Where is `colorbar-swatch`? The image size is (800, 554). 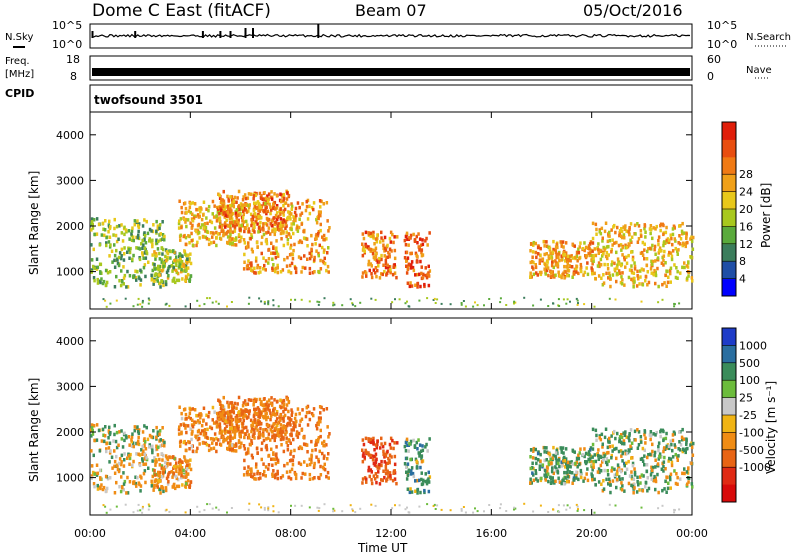
colorbar-swatch is located at coordinates (729, 406).